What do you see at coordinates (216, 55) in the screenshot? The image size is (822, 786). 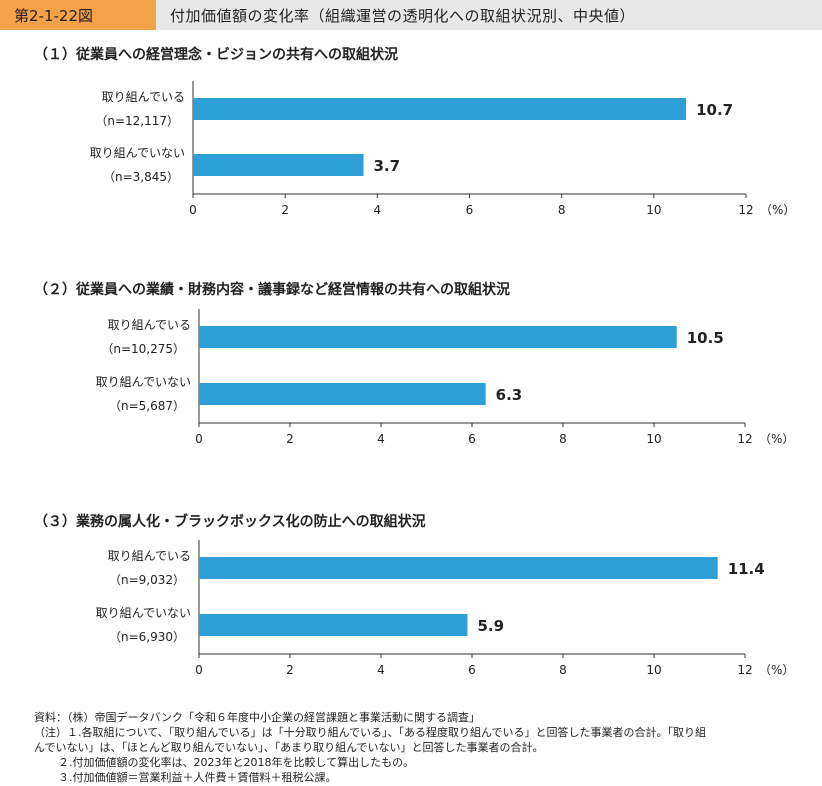 I see `chart-1-title: （１）従業員への経営理念・ビジョンの共有への取組状況` at bounding box center [216, 55].